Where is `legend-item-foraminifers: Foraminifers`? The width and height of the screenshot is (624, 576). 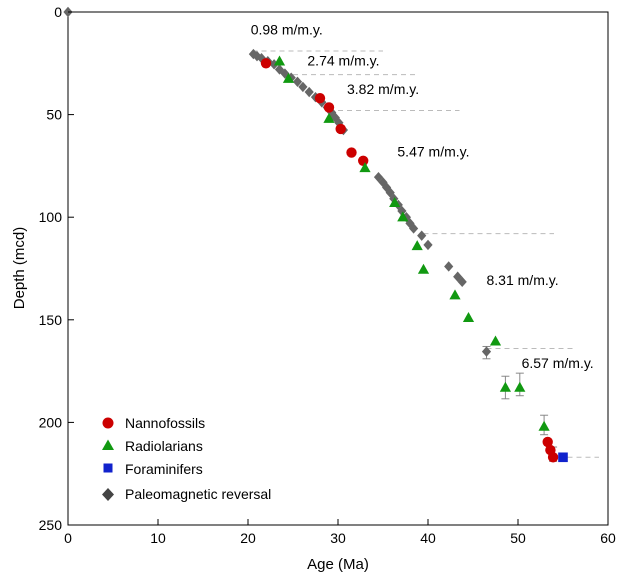 legend-item-foraminifers: Foraminifers is located at coordinates (153, 469).